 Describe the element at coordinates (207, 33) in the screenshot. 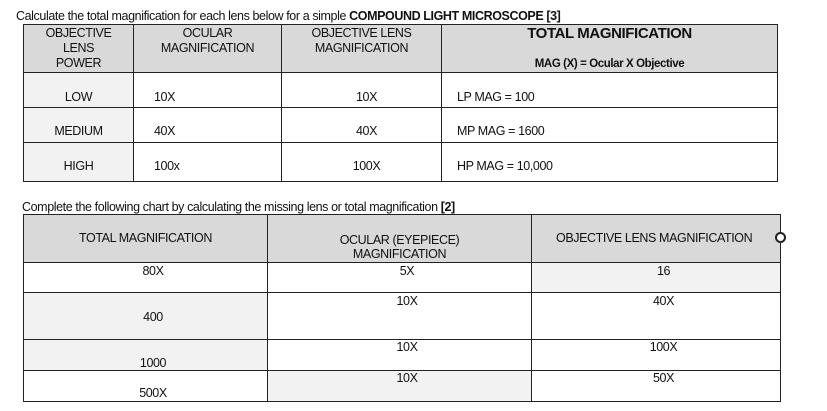

I see `header-ocular-line1: OCULAR` at that location.